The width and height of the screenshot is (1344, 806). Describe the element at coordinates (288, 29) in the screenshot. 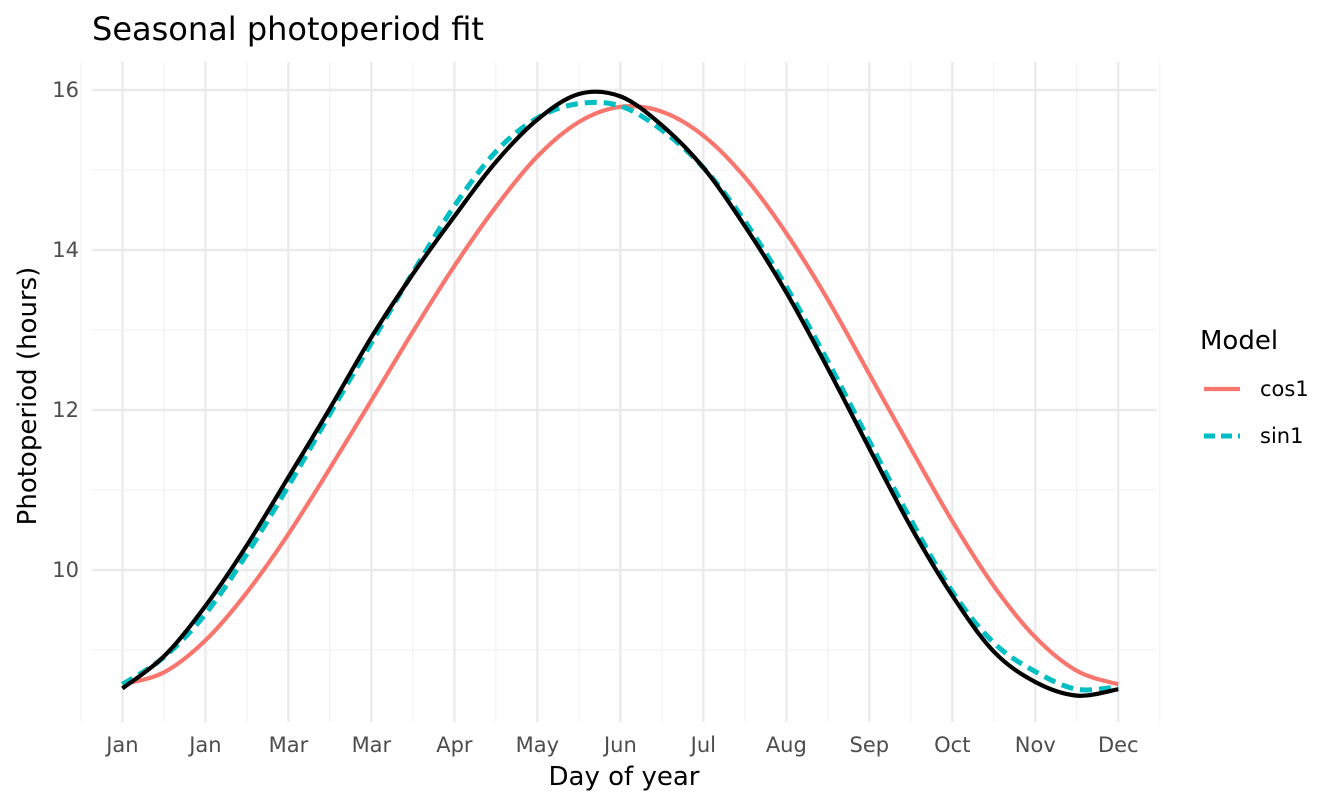

I see `chart-title: Seasonal photoperiod fit` at that location.